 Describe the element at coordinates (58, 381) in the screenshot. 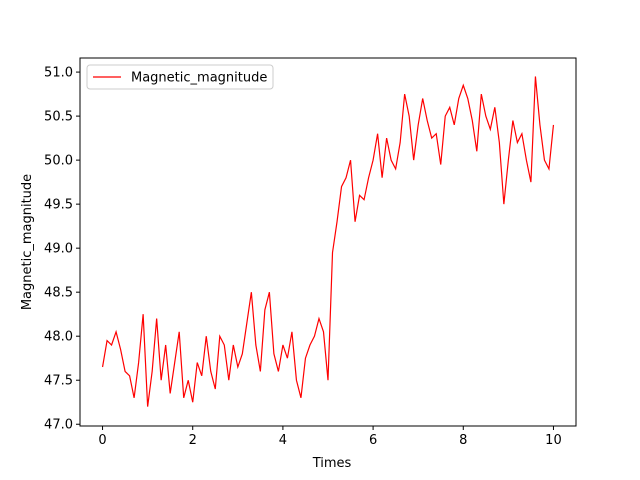

I see `y-tick-label: 47.5` at that location.